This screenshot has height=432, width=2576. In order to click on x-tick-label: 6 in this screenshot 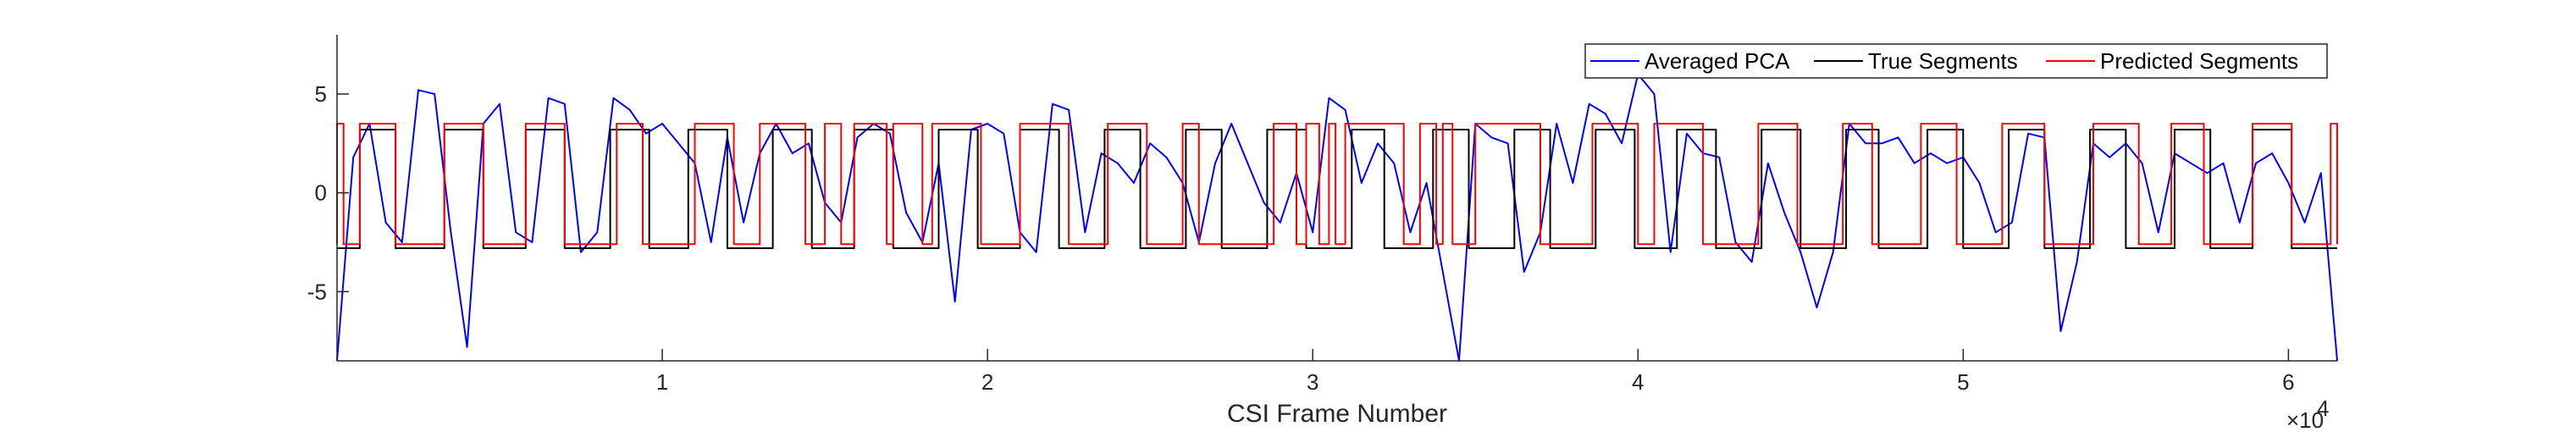, I will do `click(2288, 382)`.